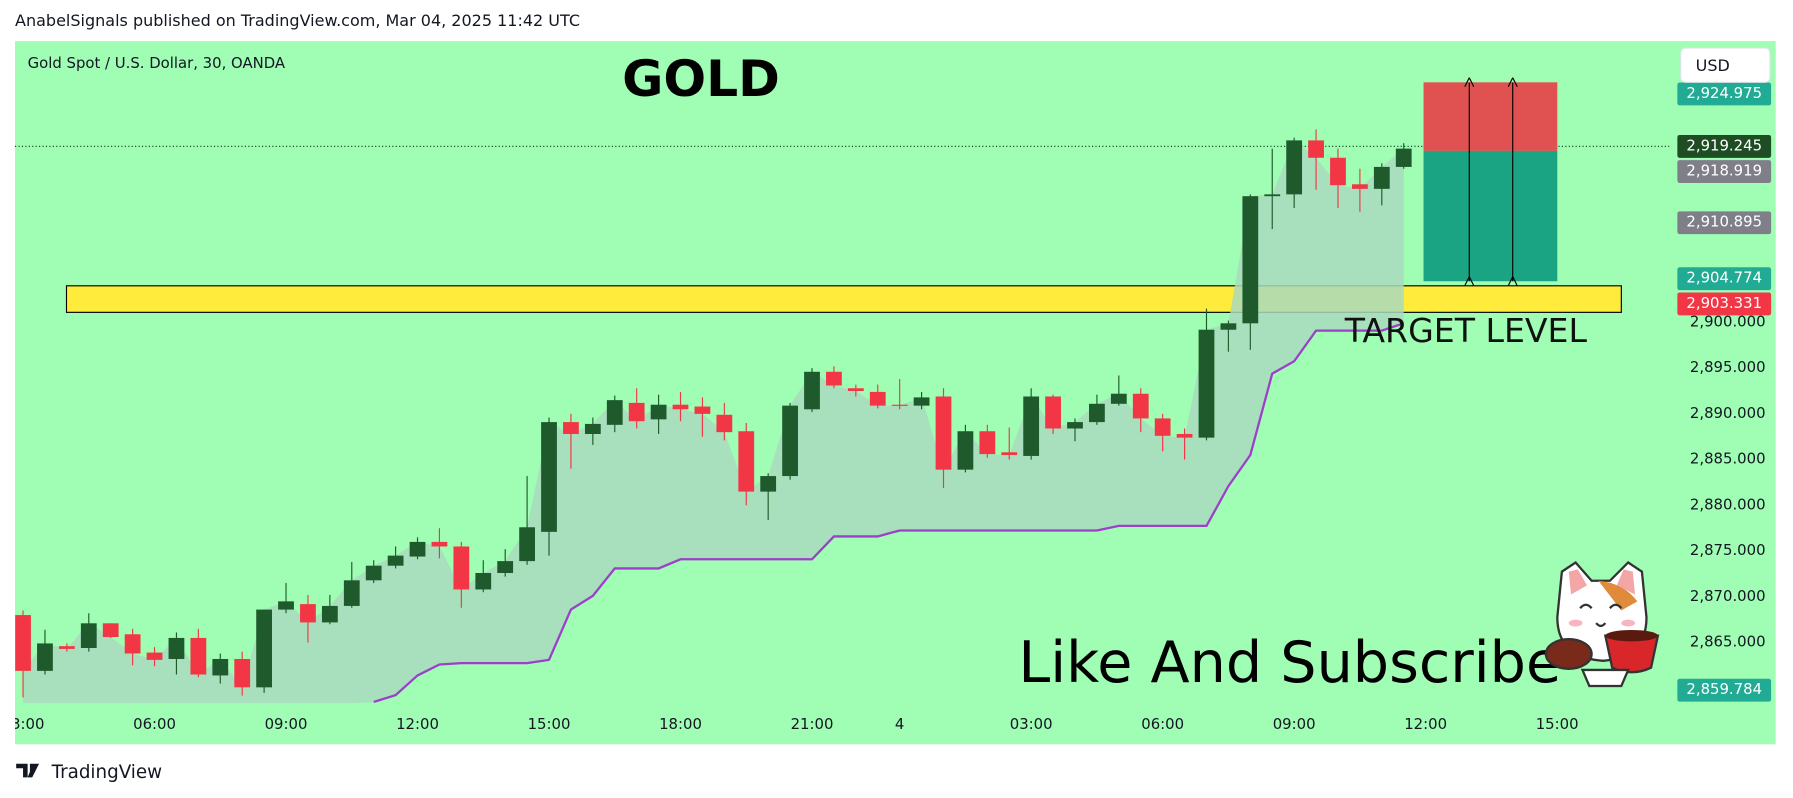  Describe the element at coordinates (1031, 724) in the screenshot. I see `x-tick-label: 03:00` at that location.